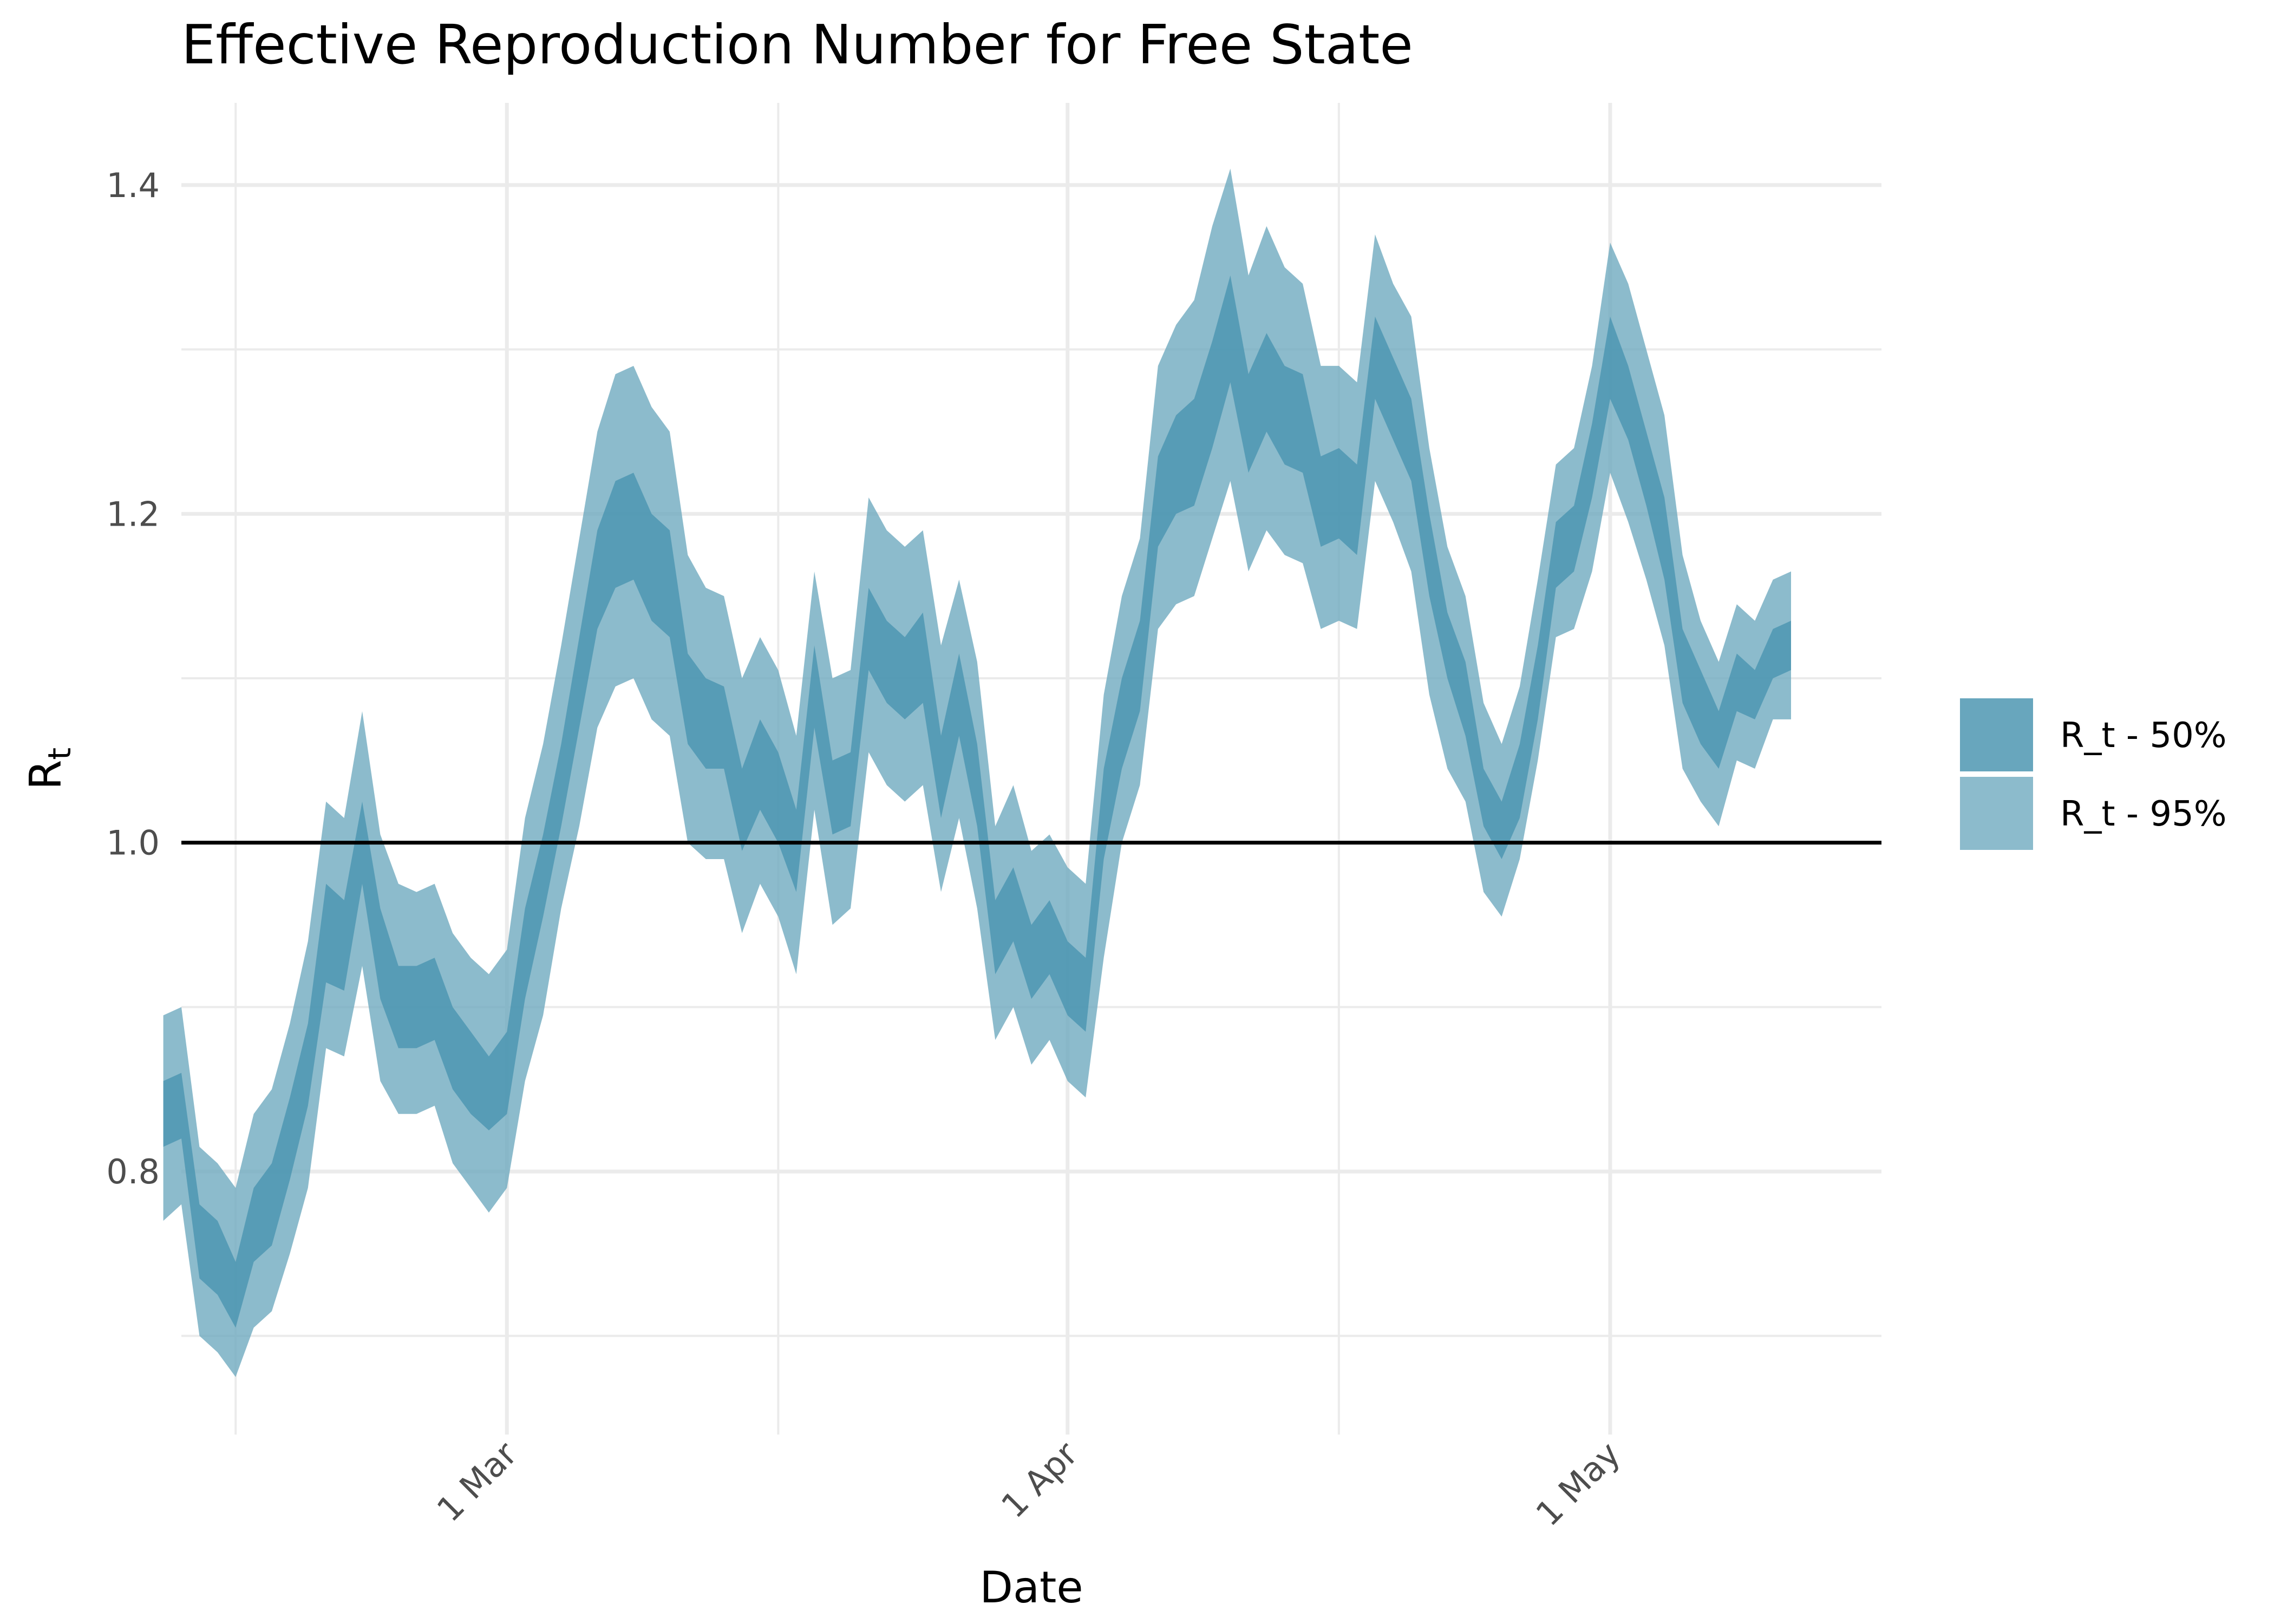 The height and width of the screenshot is (1624, 2274). What do you see at coordinates (1031, 1587) in the screenshot?
I see `x-axis-title: Date` at bounding box center [1031, 1587].